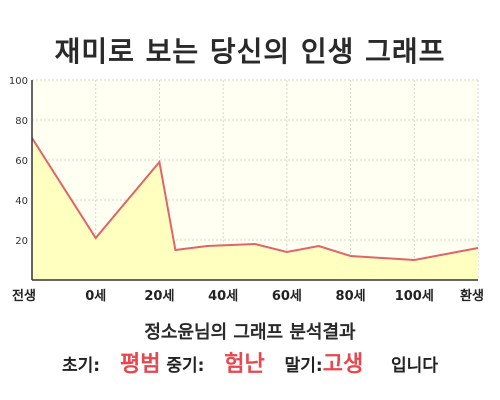 The image size is (500, 400). Describe the element at coordinates (414, 366) in the screenshot. I see `ending-text: 입니다` at that location.